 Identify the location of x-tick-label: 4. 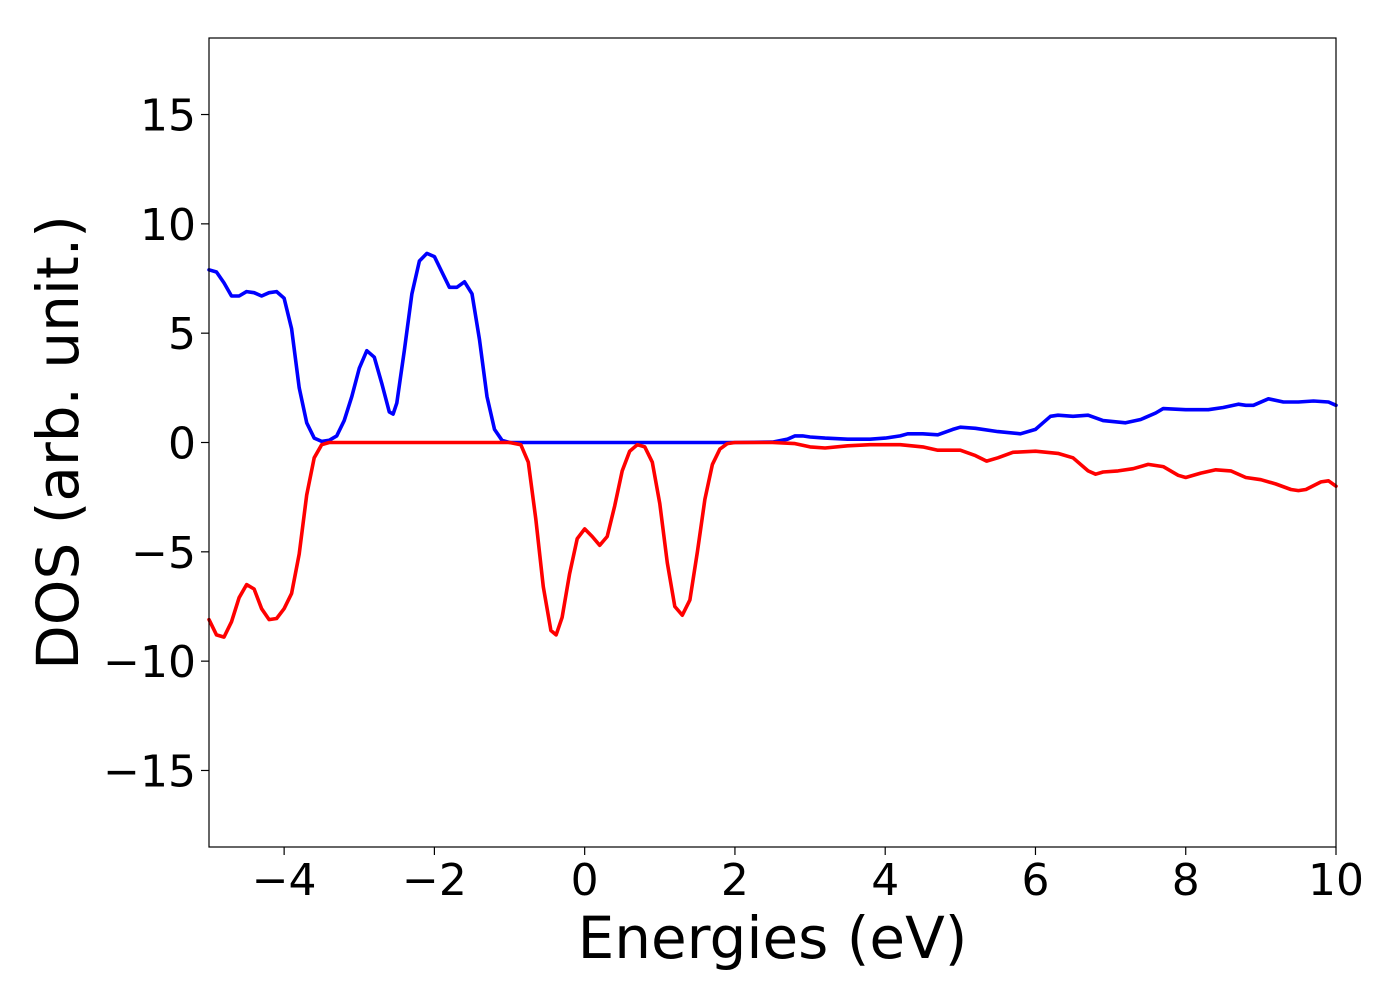
(885, 880).